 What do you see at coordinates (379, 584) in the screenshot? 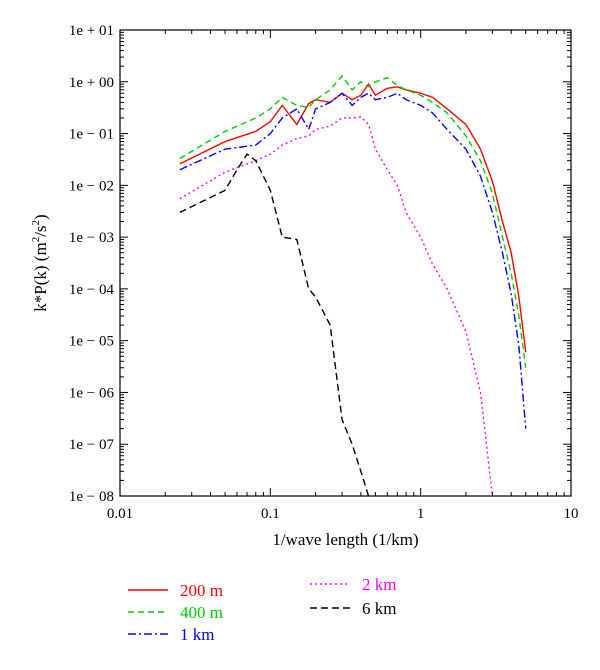
I see `legend-label: 2 km` at bounding box center [379, 584].